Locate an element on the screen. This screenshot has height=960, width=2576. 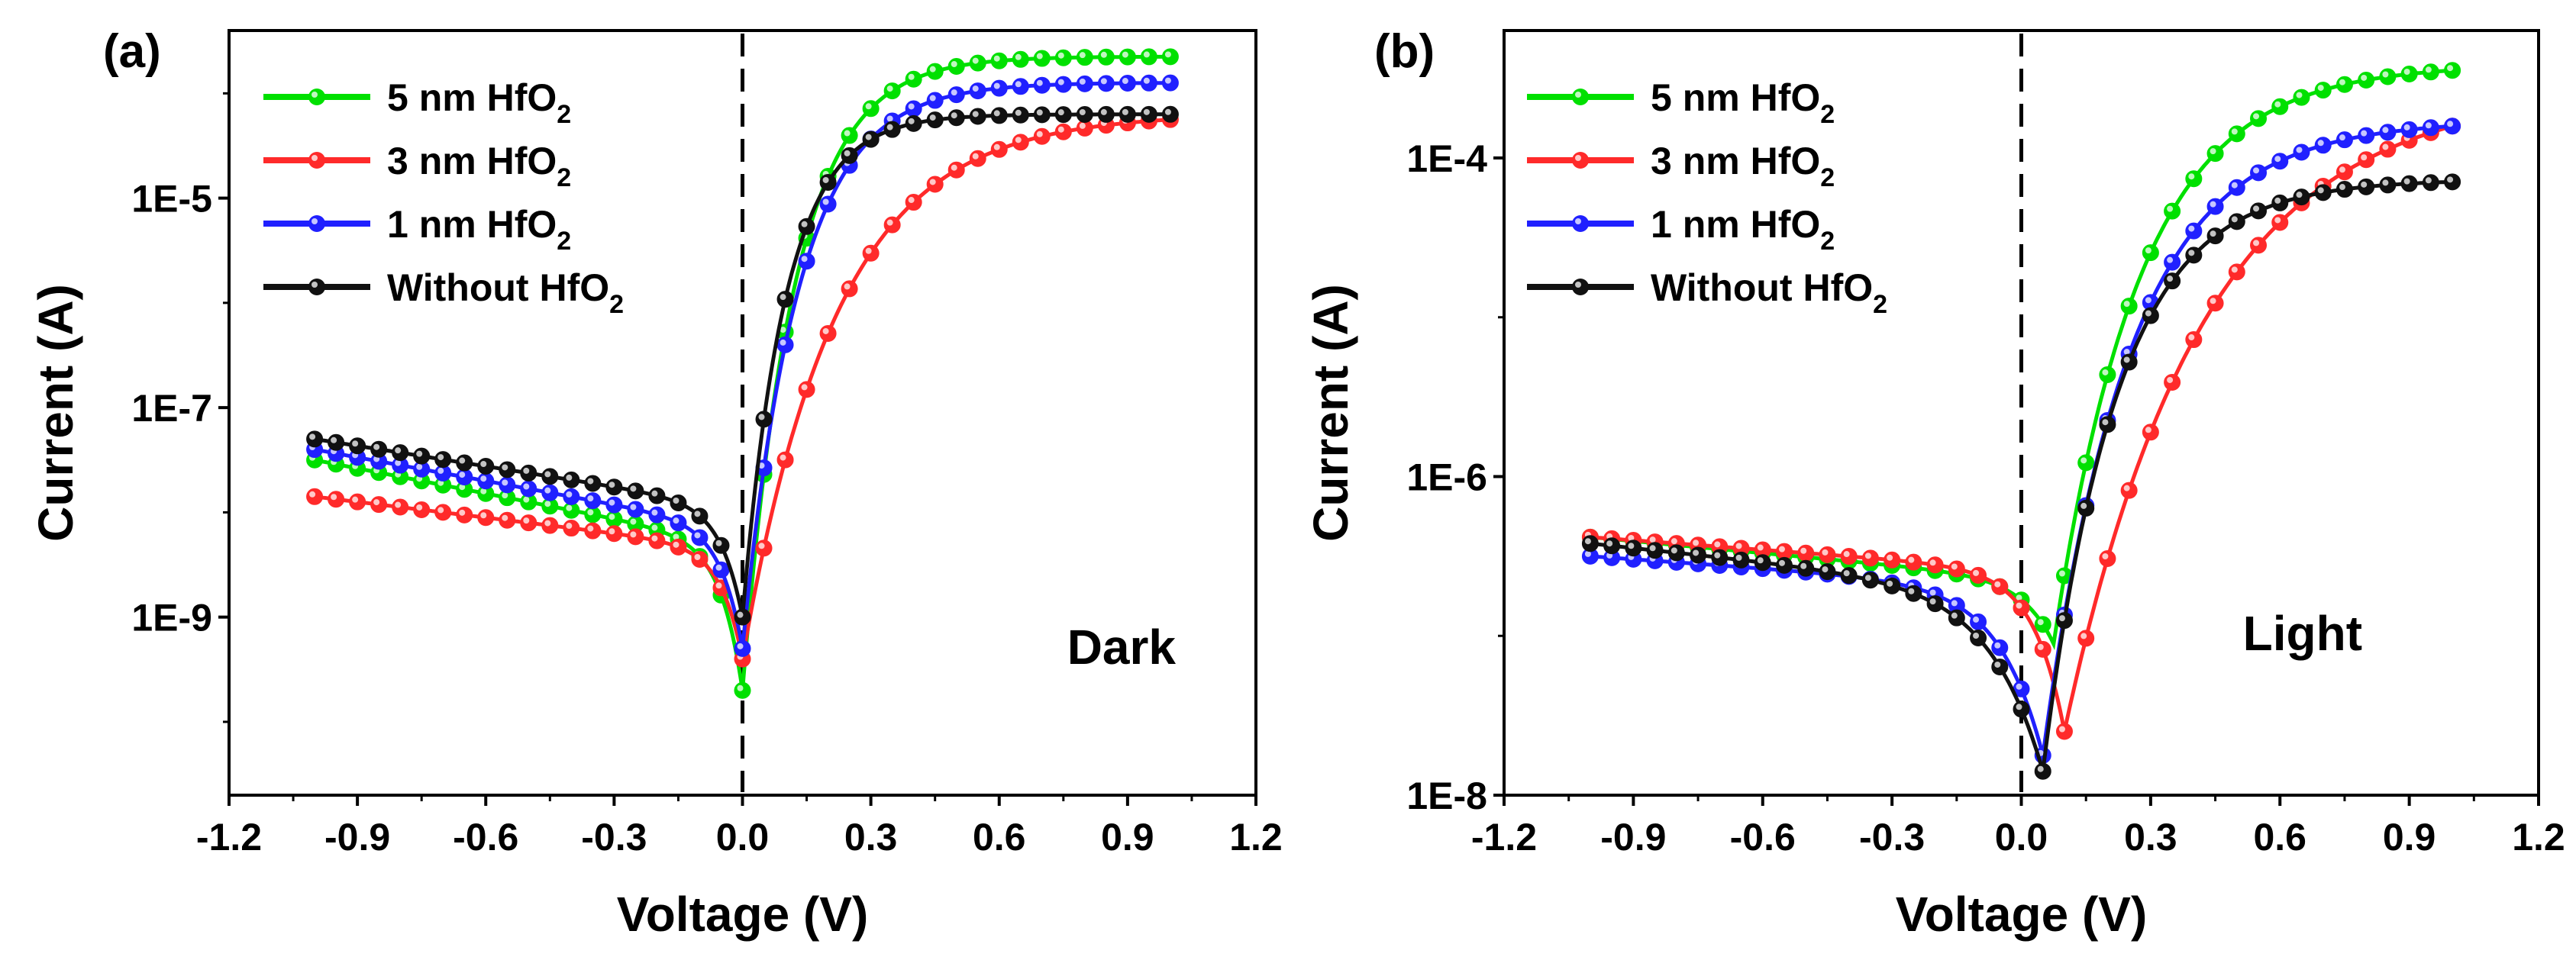
legend-marker-highlight is located at coordinates (1578, 285).